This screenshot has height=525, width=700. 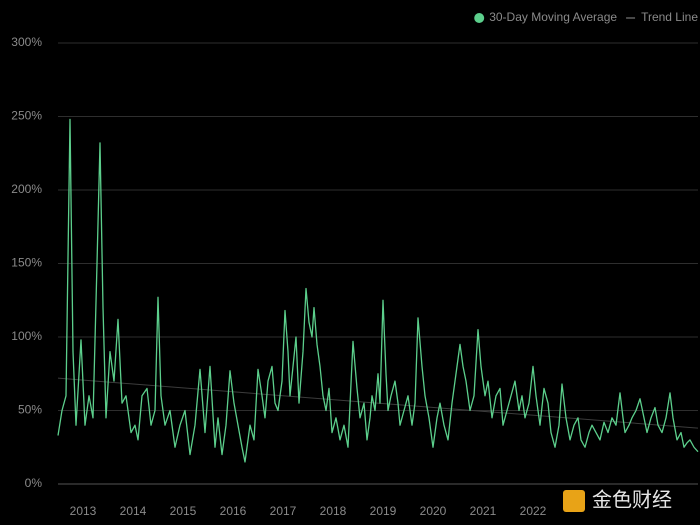 I want to click on legend: Trend Line 30-Day Moving Average, so click(x=586, y=17).